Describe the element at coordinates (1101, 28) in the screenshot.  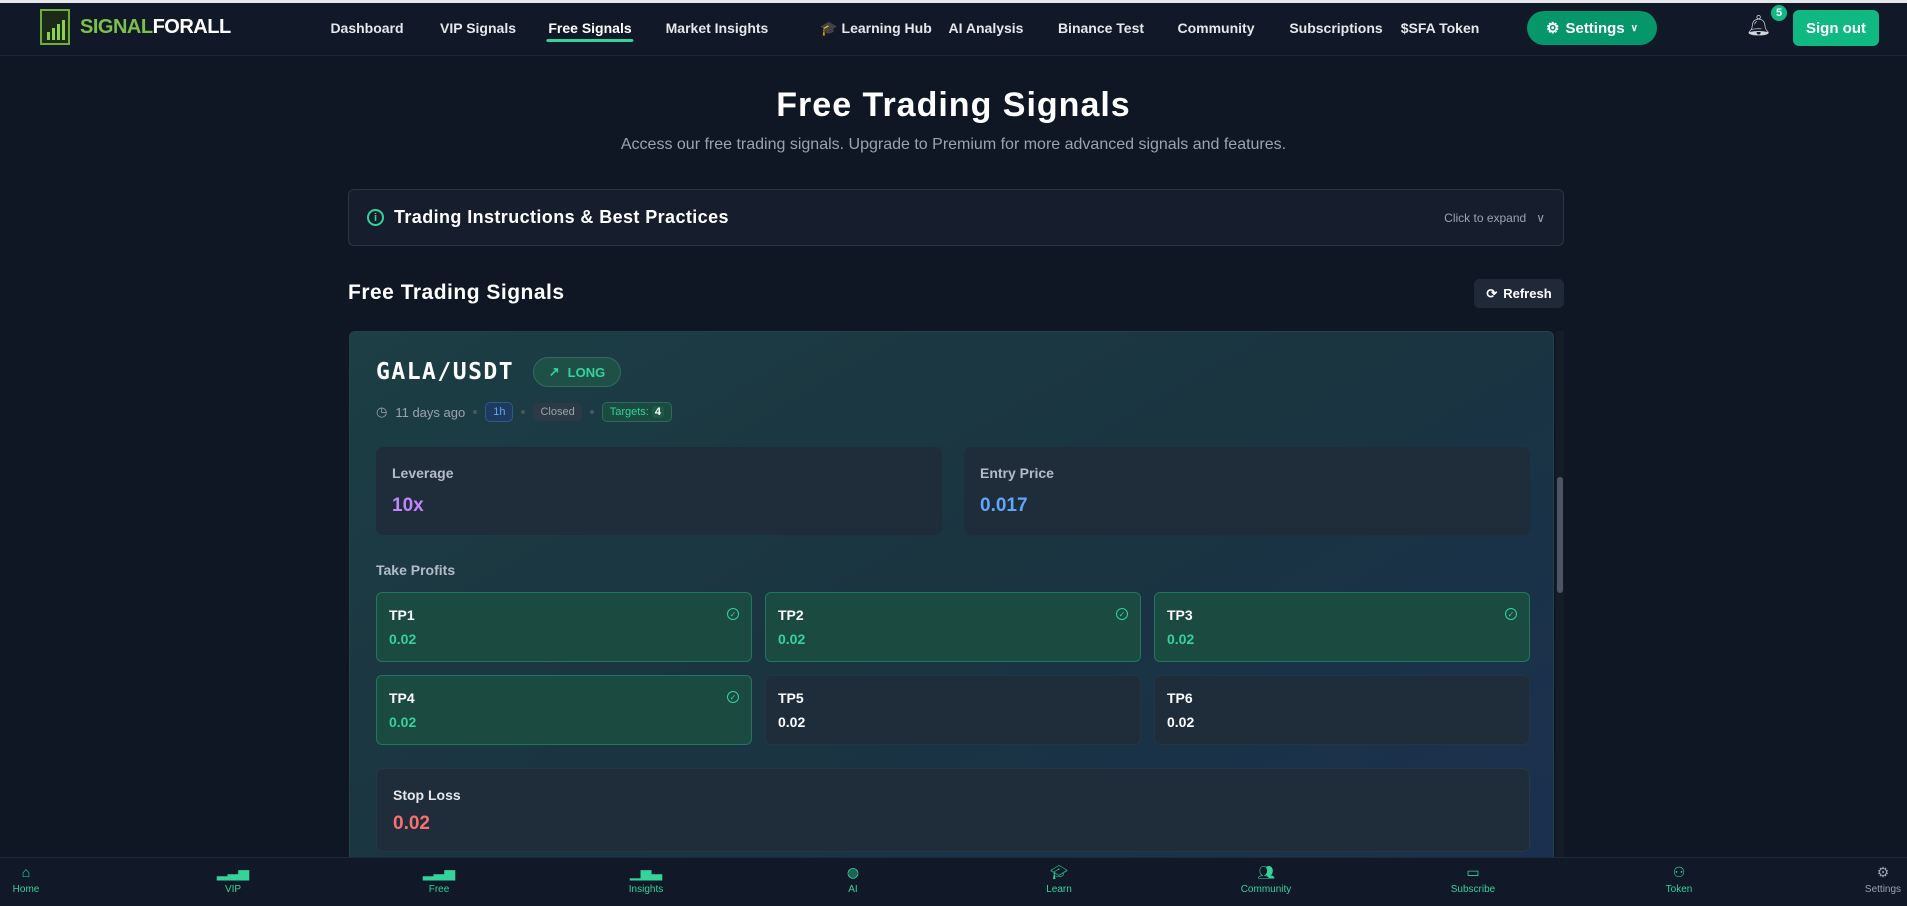
I see `nav-binance-test: Binance Test` at that location.